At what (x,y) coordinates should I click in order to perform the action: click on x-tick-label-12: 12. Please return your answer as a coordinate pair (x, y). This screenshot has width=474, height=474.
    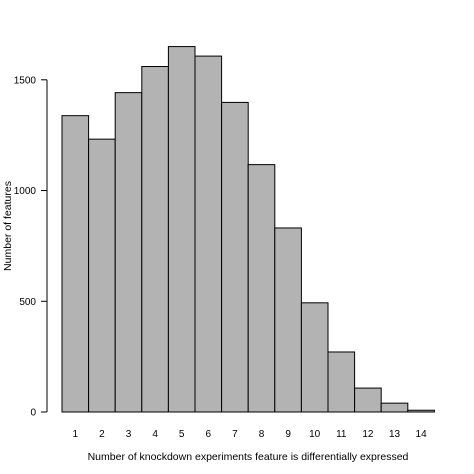
    Looking at the image, I should click on (368, 434).